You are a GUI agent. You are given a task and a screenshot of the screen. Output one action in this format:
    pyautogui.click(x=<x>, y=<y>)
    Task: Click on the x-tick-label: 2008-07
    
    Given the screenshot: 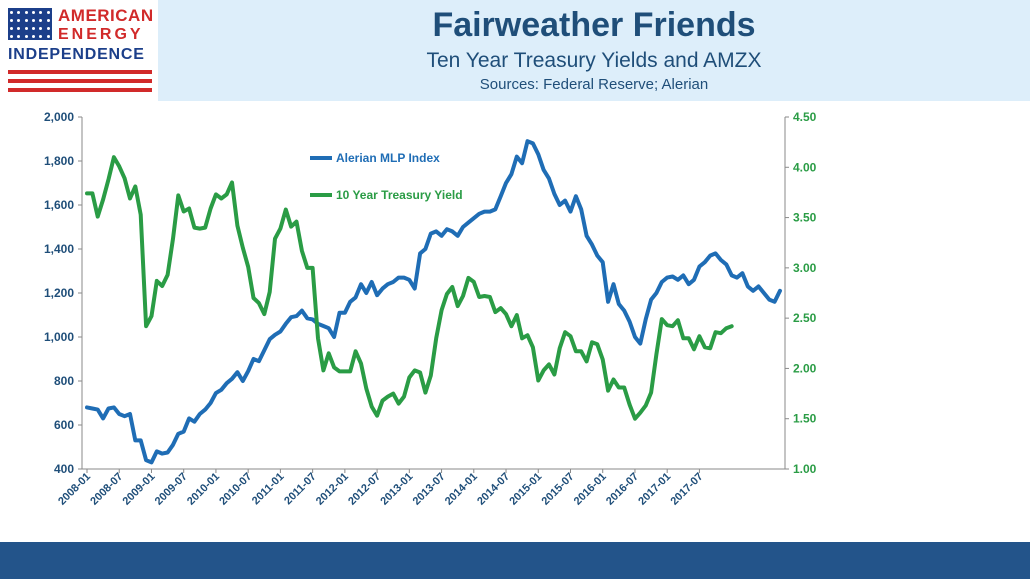 What is the action you would take?
    pyautogui.click(x=106, y=489)
    